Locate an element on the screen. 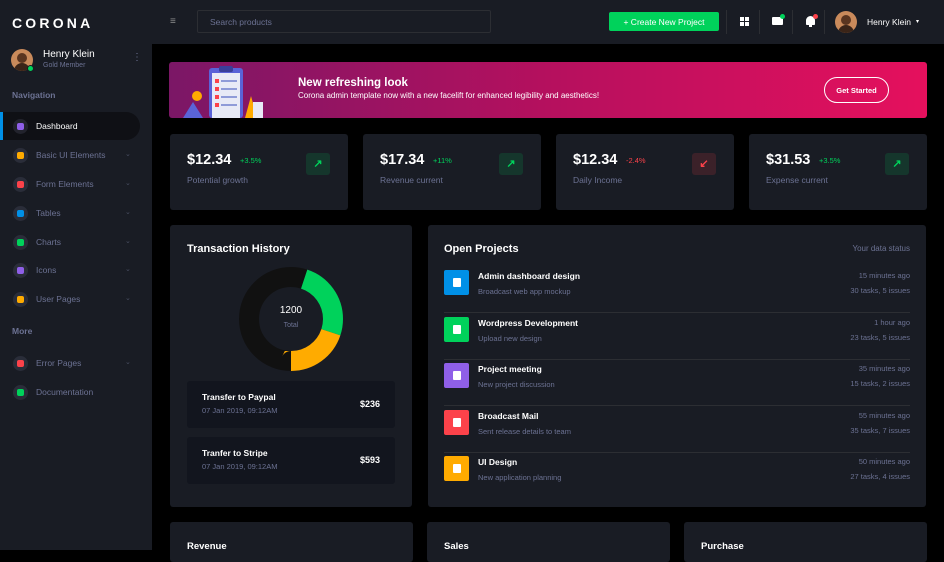  sidebar-item-form-elements: Form Elements ⌄ is located at coordinates (70, 184).